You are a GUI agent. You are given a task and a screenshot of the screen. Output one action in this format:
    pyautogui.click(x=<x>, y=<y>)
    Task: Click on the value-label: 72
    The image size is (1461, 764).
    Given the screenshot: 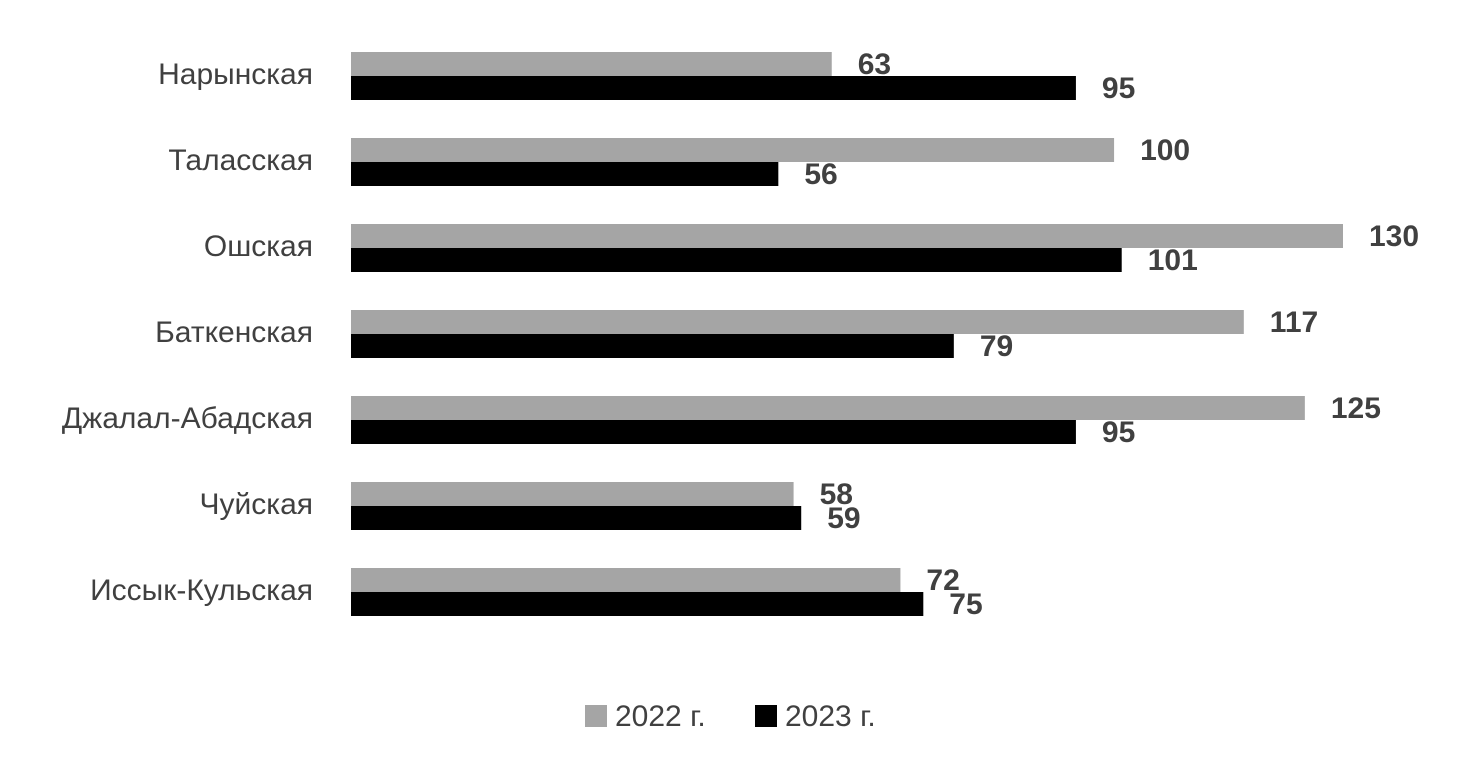 What is the action you would take?
    pyautogui.click(x=942, y=580)
    